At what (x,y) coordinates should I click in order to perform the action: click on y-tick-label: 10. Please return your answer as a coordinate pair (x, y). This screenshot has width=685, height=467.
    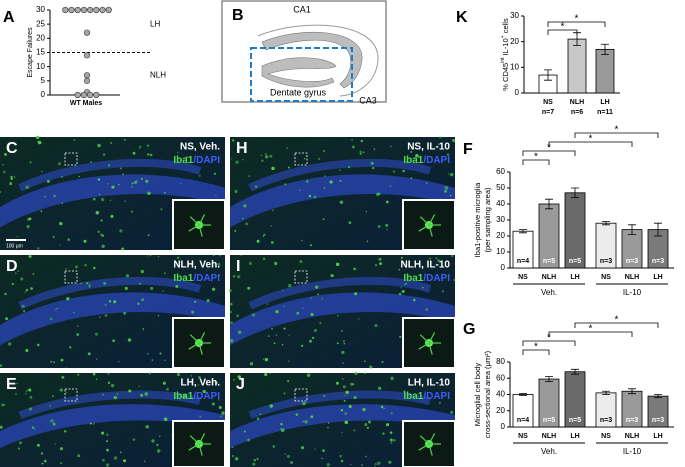
    Looking at the image, I should click on (514, 66).